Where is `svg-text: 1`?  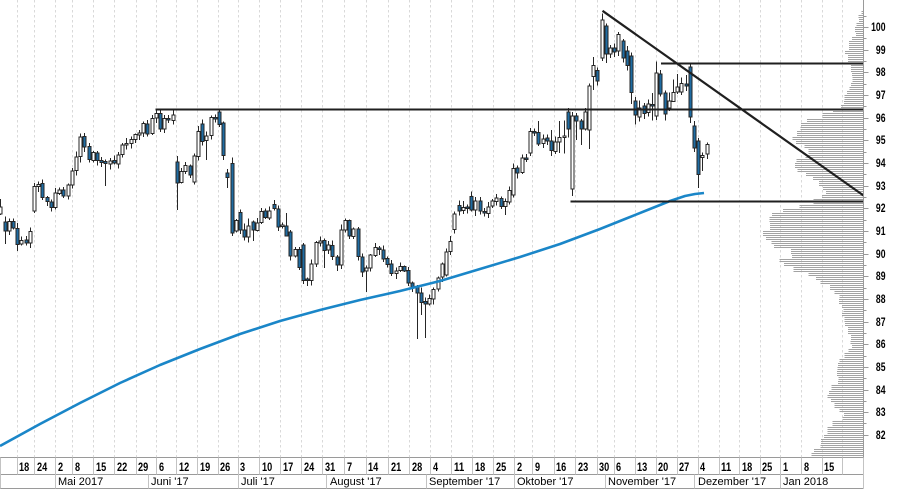
svg-text: 1 is located at coordinates (786, 468).